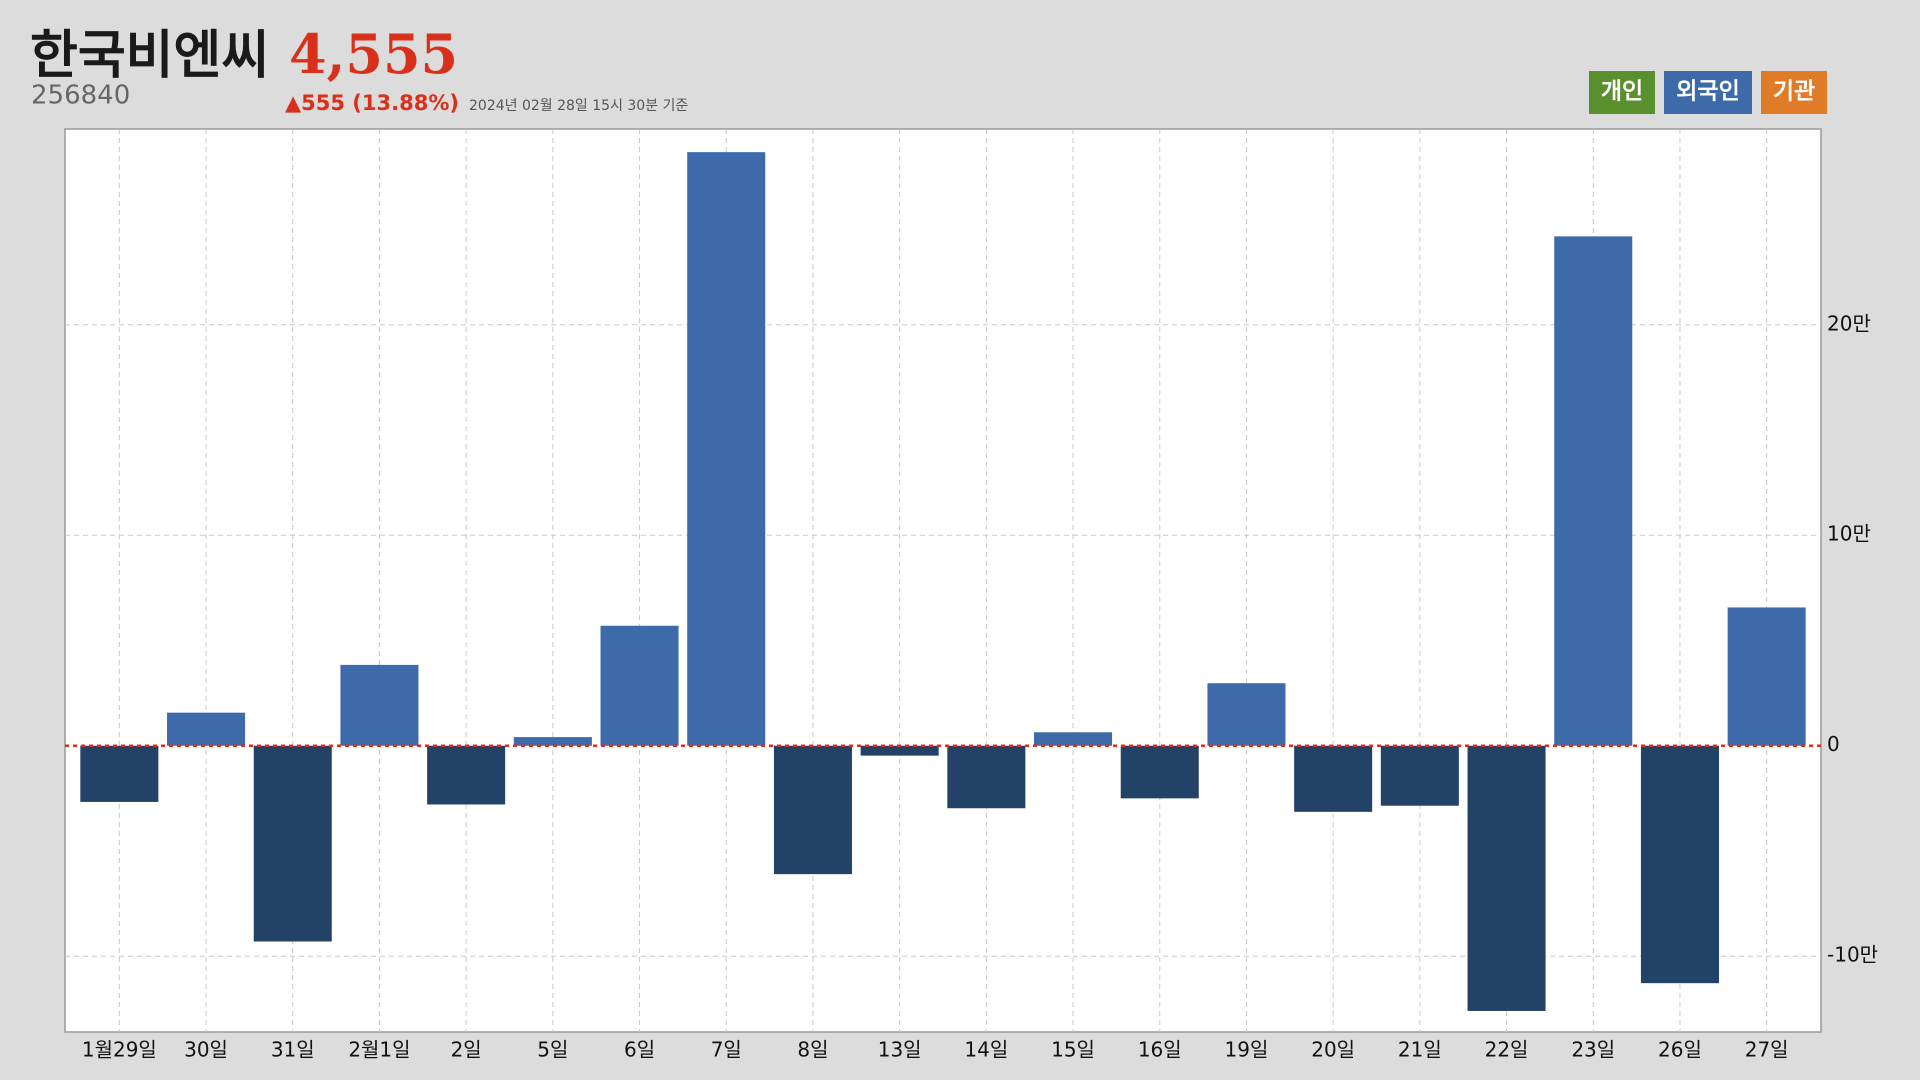 The height and width of the screenshot is (1080, 1920). Describe the element at coordinates (552, 1050) in the screenshot. I see `x-tick-label: 5일` at that location.